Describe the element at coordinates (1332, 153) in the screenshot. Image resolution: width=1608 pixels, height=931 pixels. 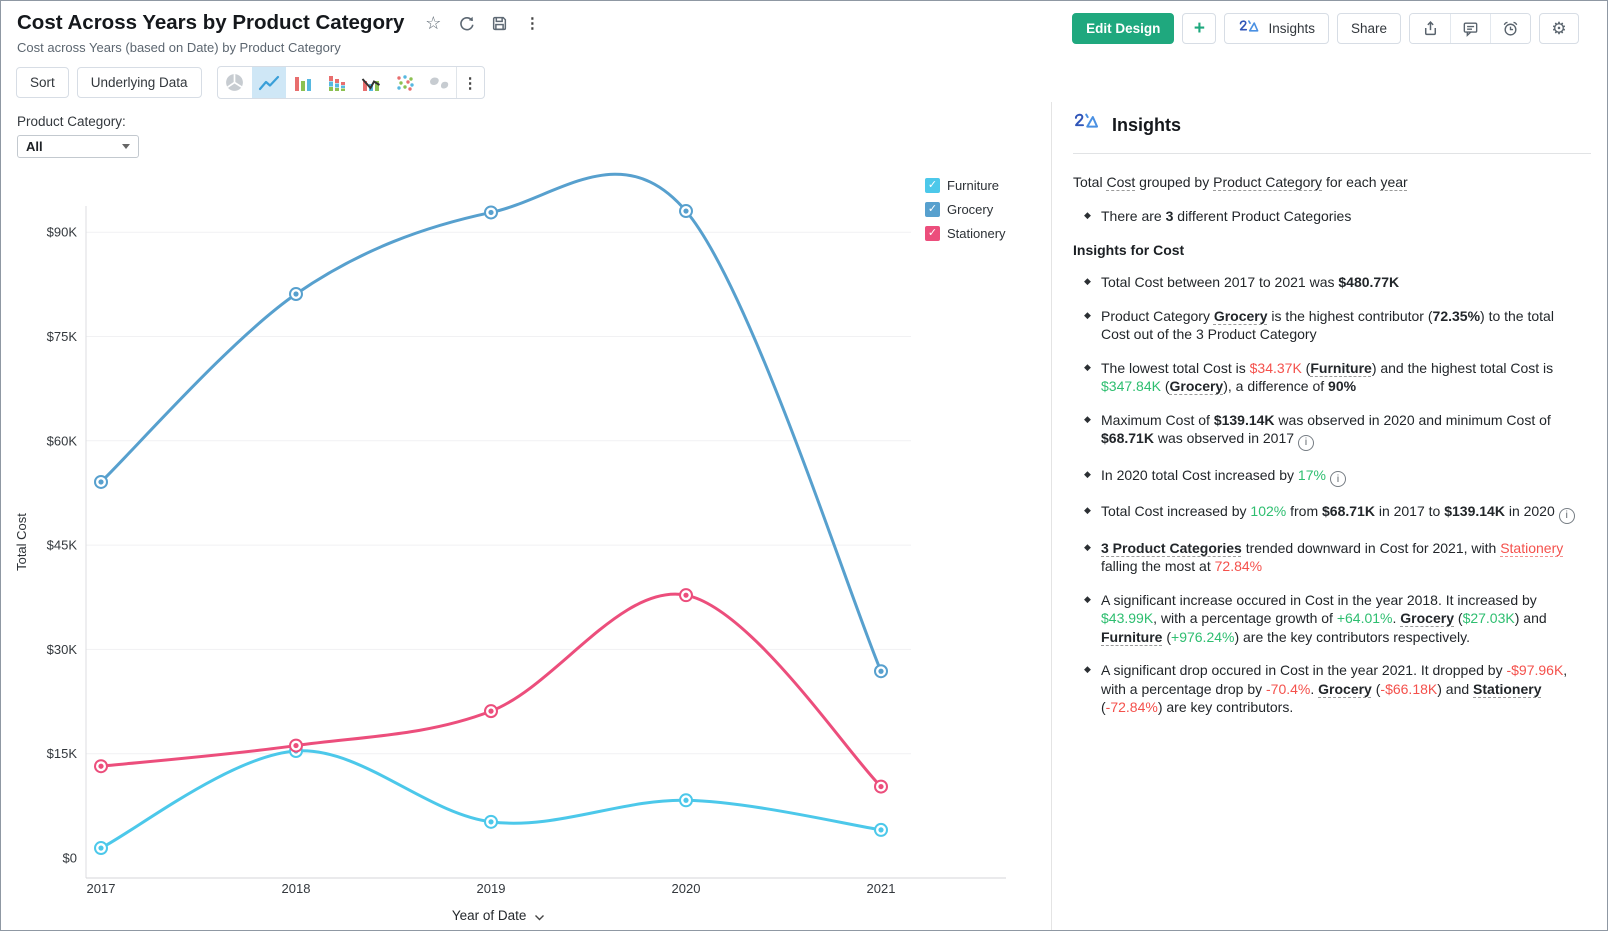
I see `divider` at that location.